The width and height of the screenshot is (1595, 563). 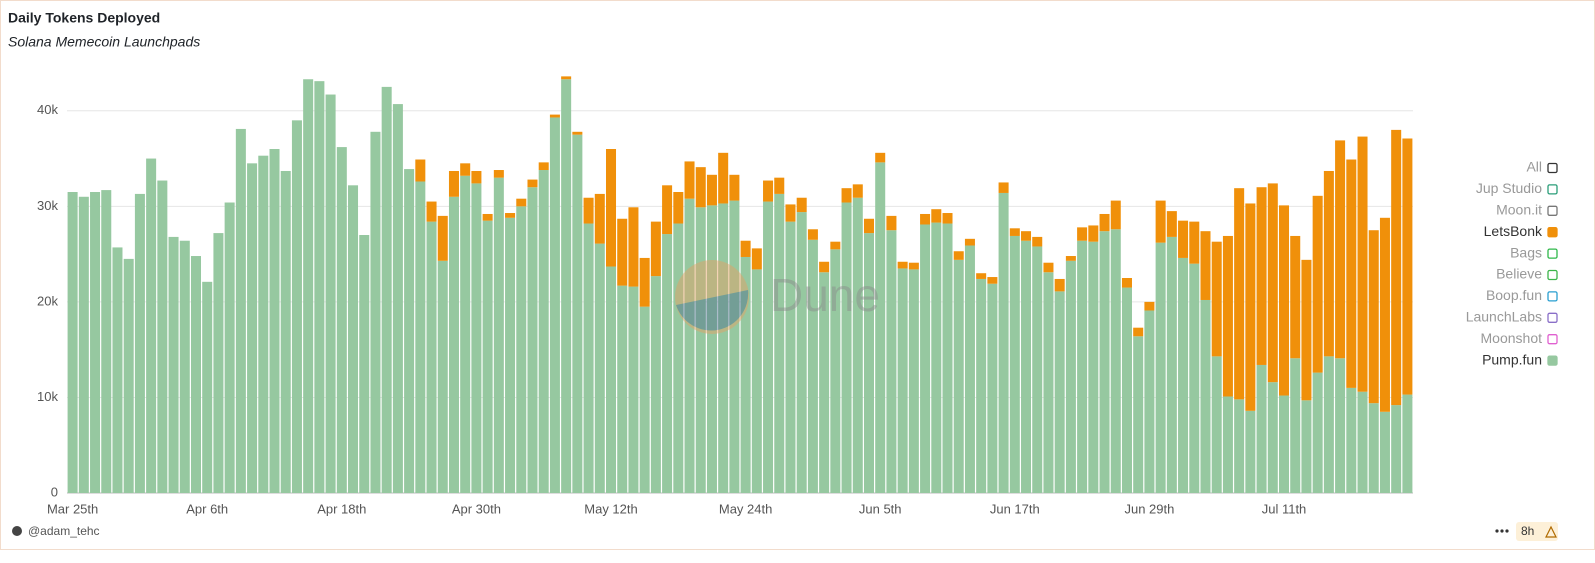 I want to click on x-tick-label: May 12th, so click(x=610, y=508).